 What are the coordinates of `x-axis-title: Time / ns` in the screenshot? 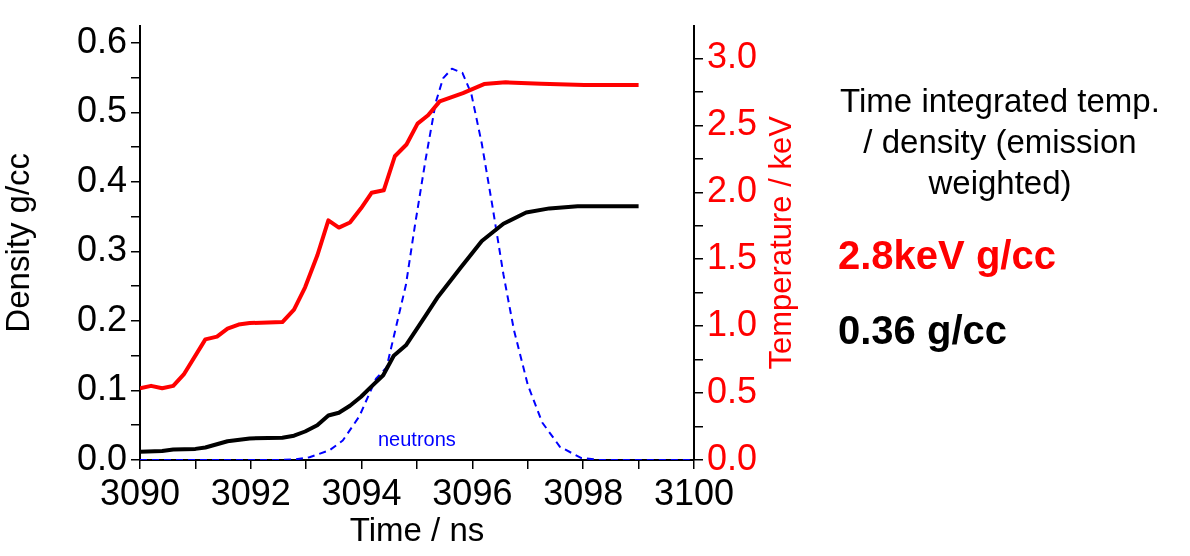 It's located at (417, 530).